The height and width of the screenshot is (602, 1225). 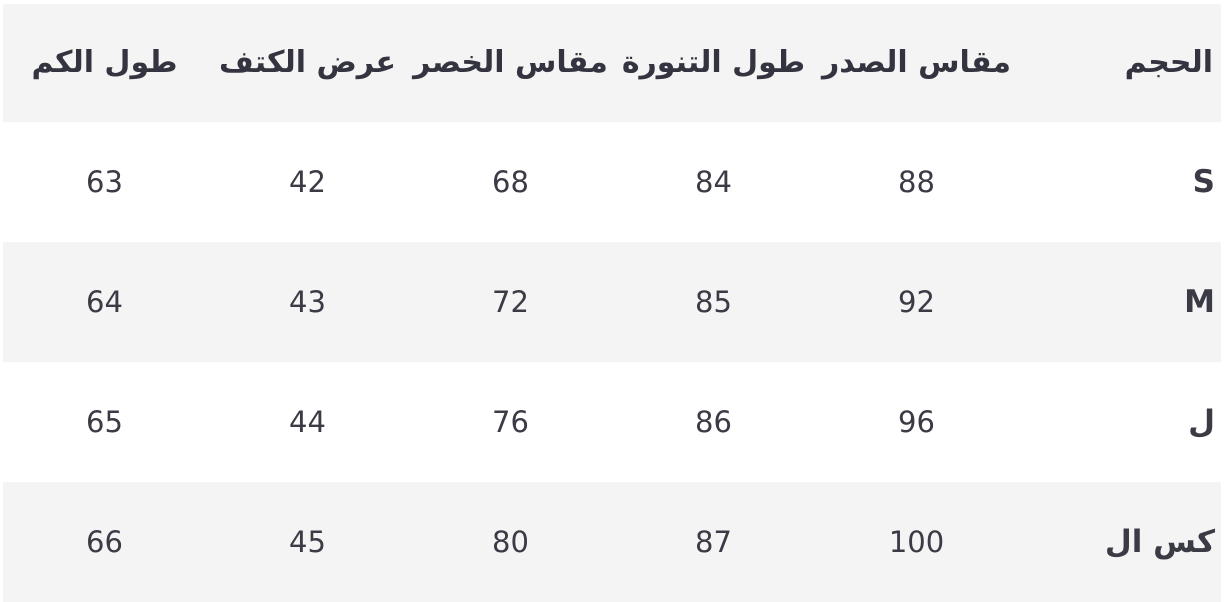 I want to click on header-waist: مقاس الخصر, so click(x=510, y=62).